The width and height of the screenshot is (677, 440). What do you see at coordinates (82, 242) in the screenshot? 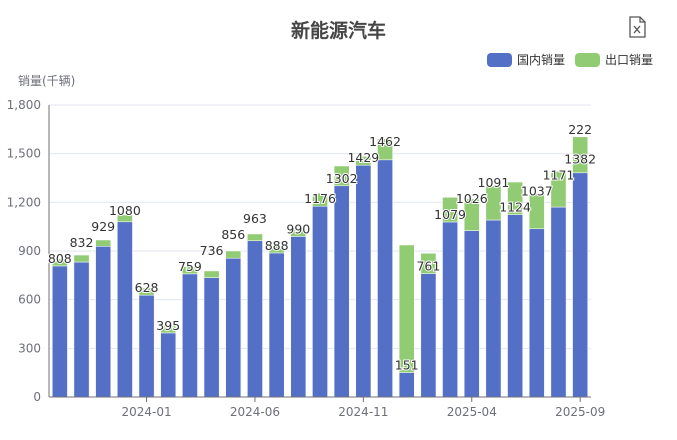
I see `data-label: 832` at bounding box center [82, 242].